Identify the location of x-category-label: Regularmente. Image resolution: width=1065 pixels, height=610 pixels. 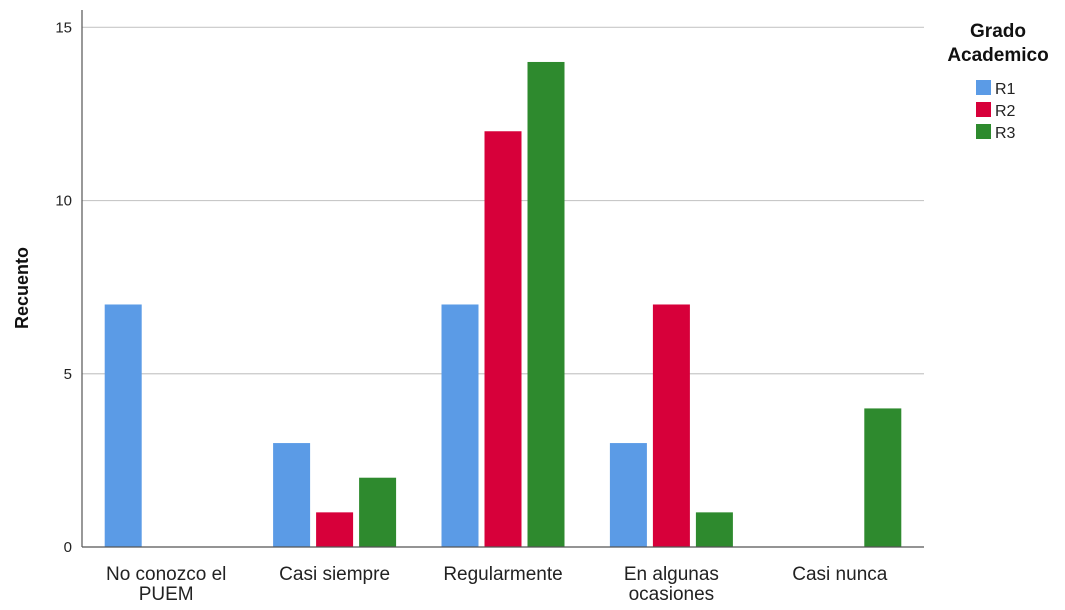
(502, 574).